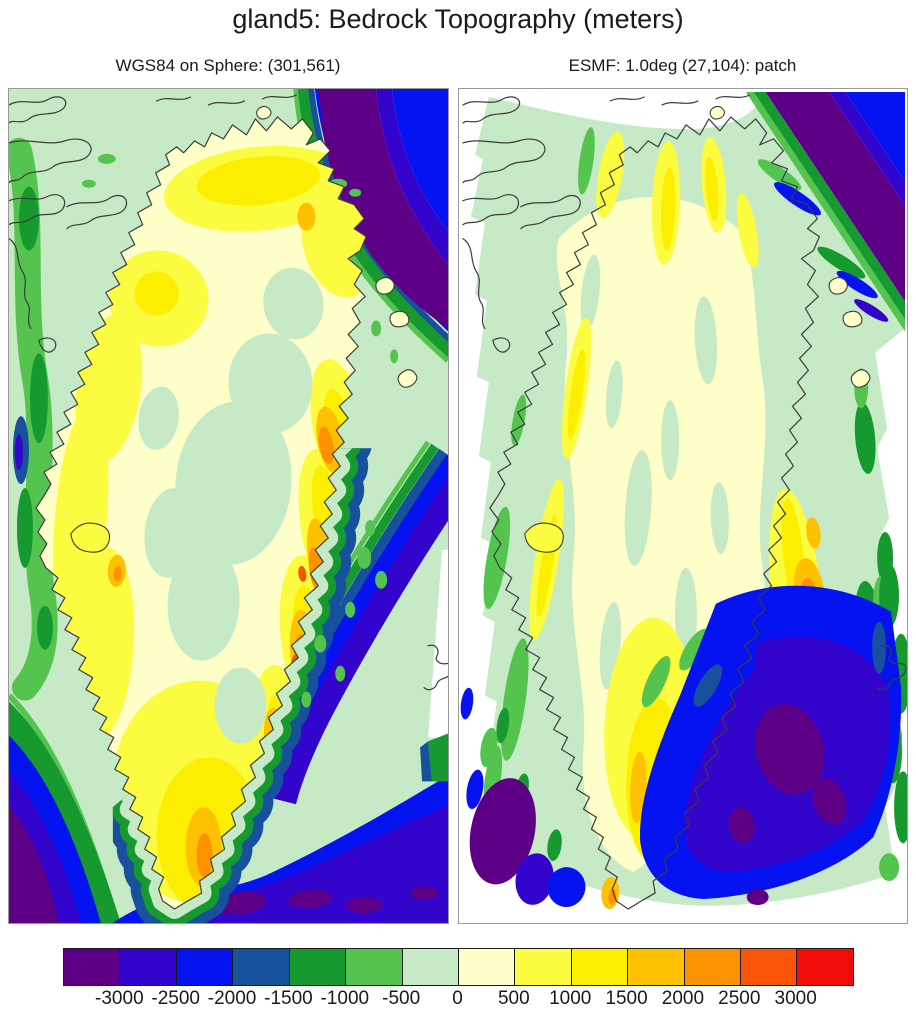 The height and width of the screenshot is (1016, 916). Describe the element at coordinates (176, 998) in the screenshot. I see `colorbar-tick-label: -2500` at that location.